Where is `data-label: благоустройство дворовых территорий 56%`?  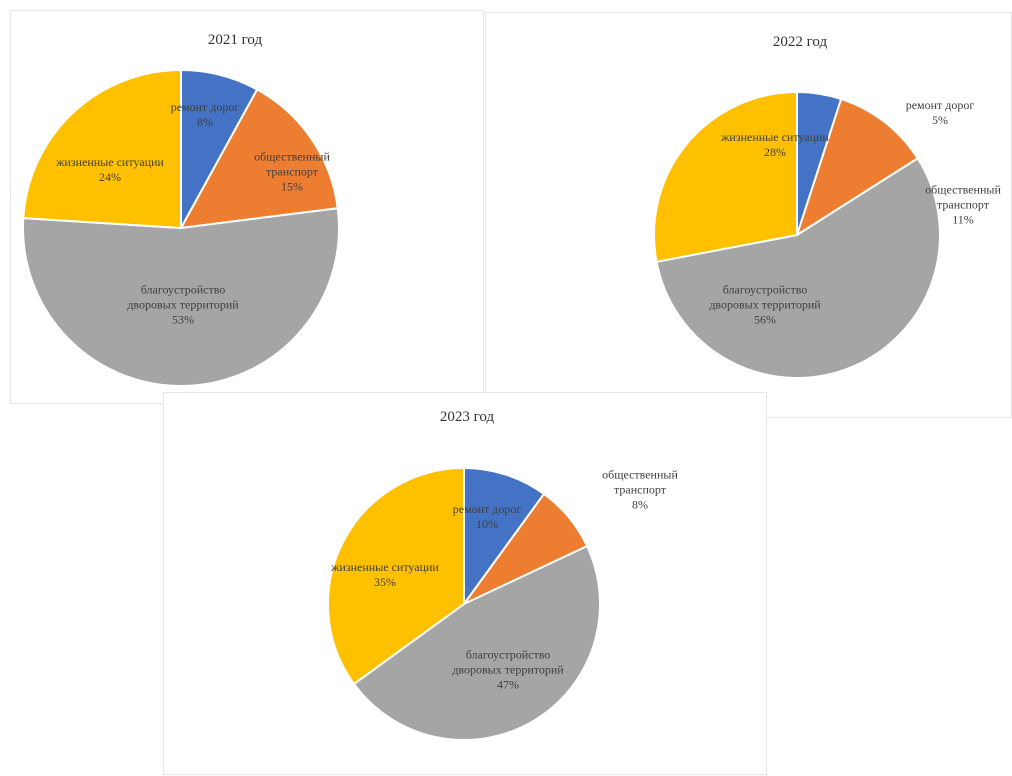
data-label: благоустройство дворовых территорий 56% is located at coordinates (765, 305).